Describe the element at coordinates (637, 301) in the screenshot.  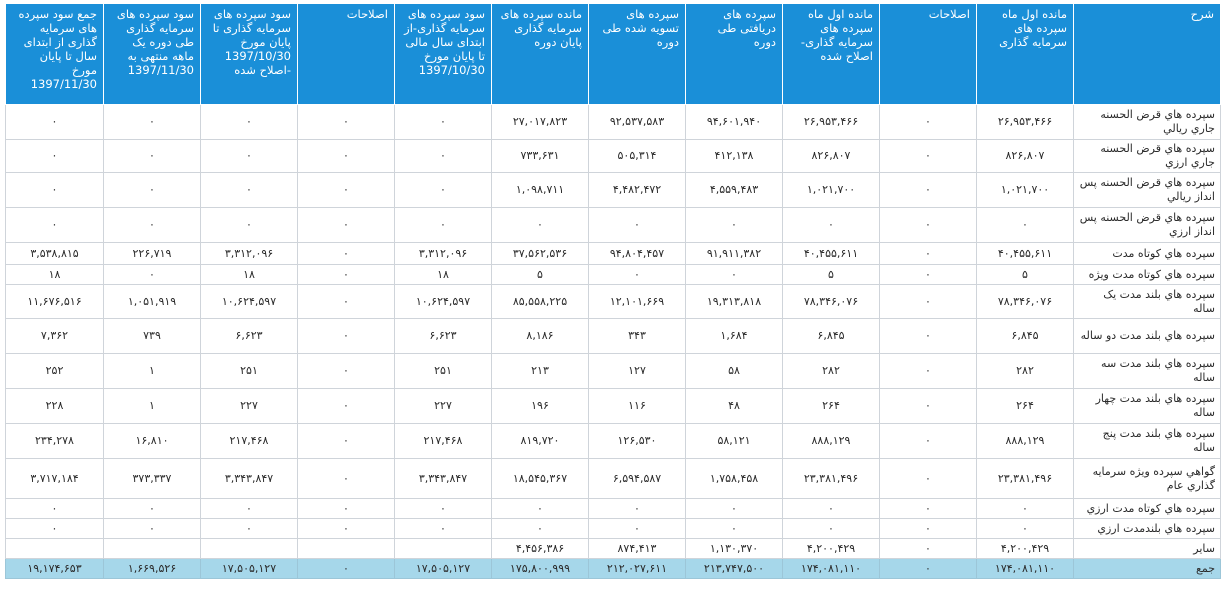
I see `cell-value: ۱۲,۱۰۱,۶۶۹` at that location.